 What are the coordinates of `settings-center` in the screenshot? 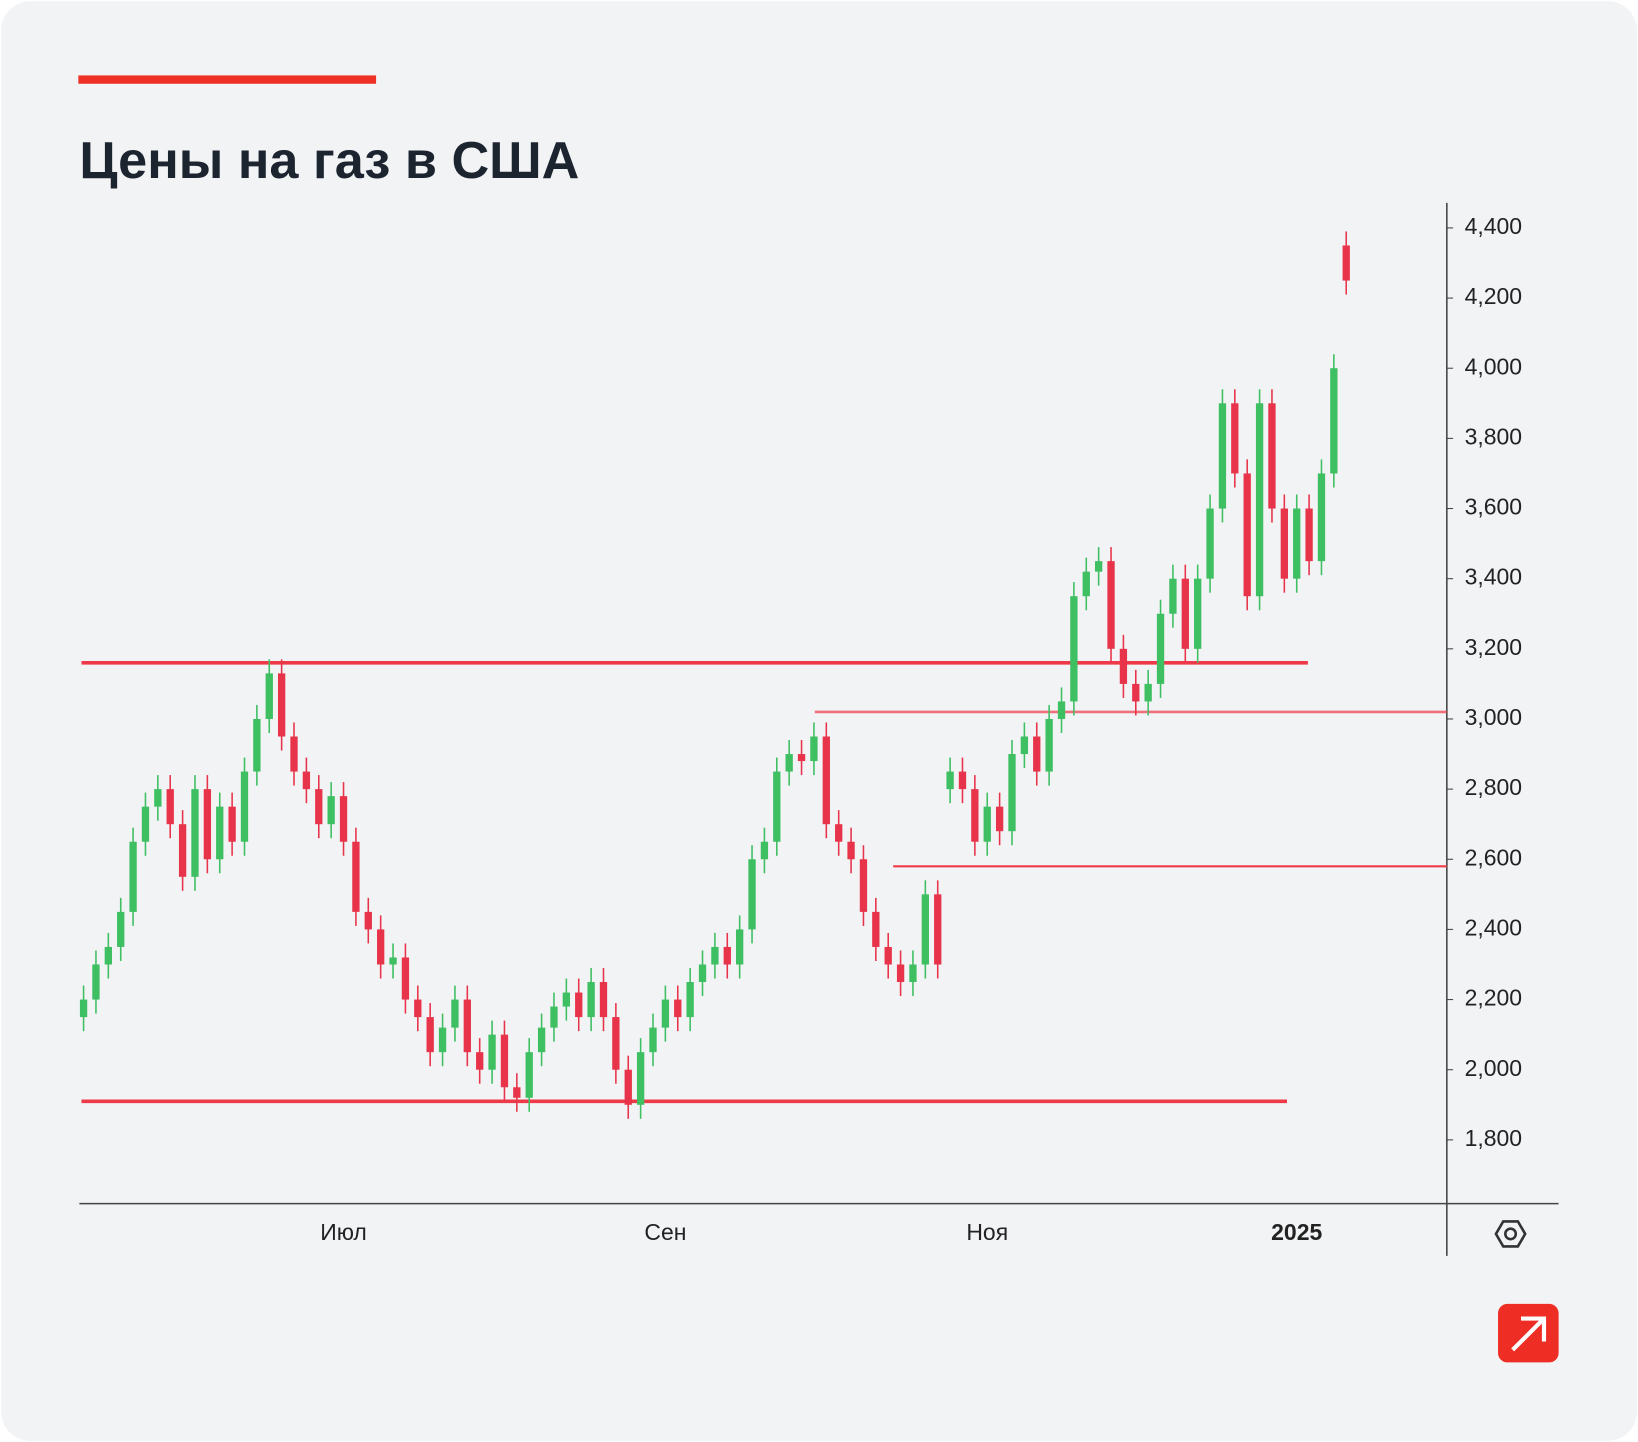 It's located at (1511, 1234).